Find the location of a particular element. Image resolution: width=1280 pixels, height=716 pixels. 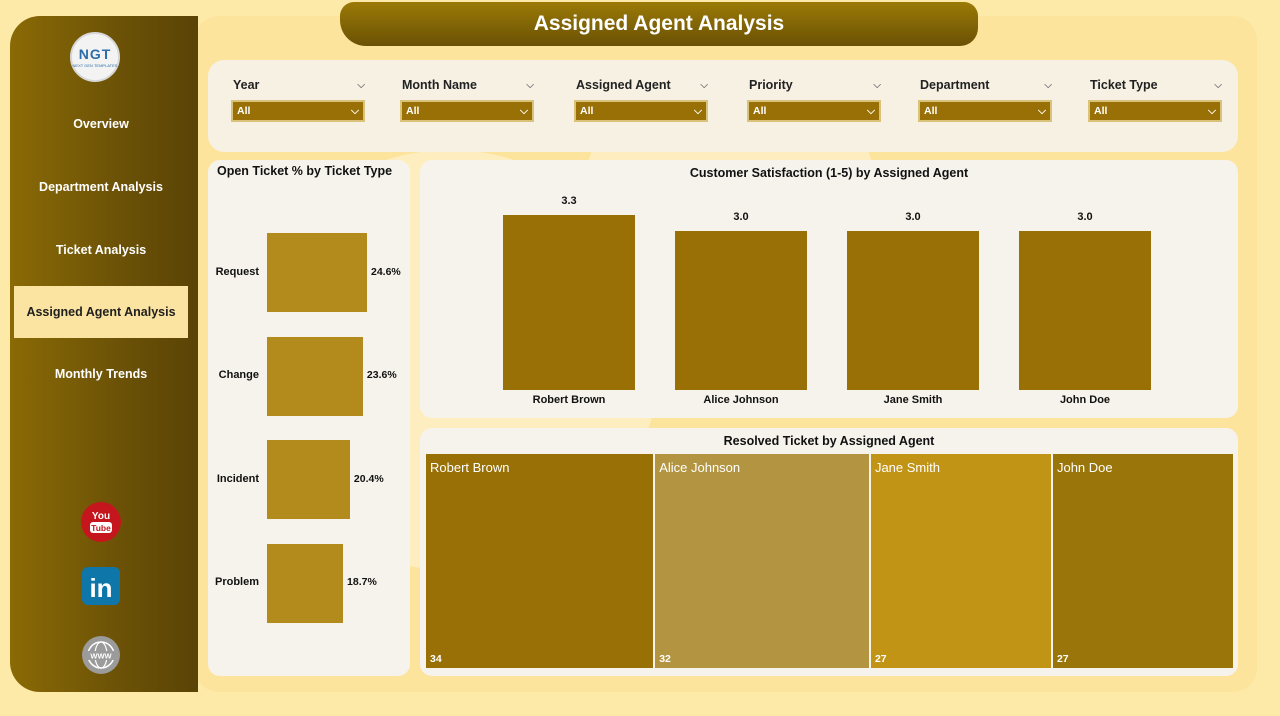

sidebar-item-label: Monthly Trends is located at coordinates (101, 374).